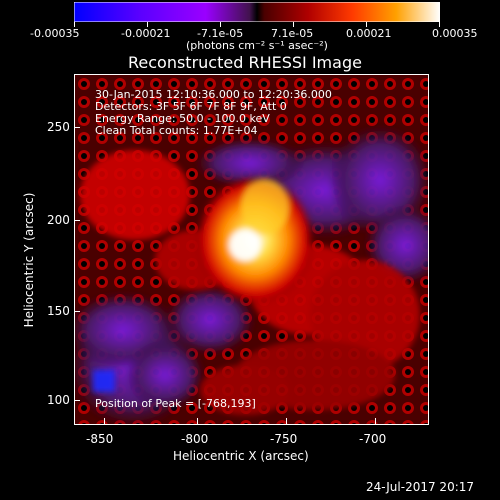 This screenshot has height=500, width=500. I want to click on colorbar-gradient, so click(257, 12).